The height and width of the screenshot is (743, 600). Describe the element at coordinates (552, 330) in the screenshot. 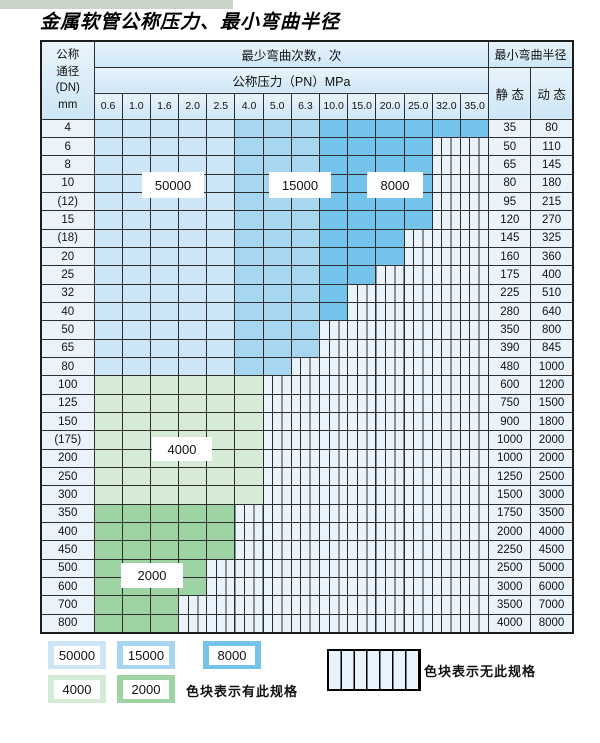

I see `dynamic-value: 800` at that location.